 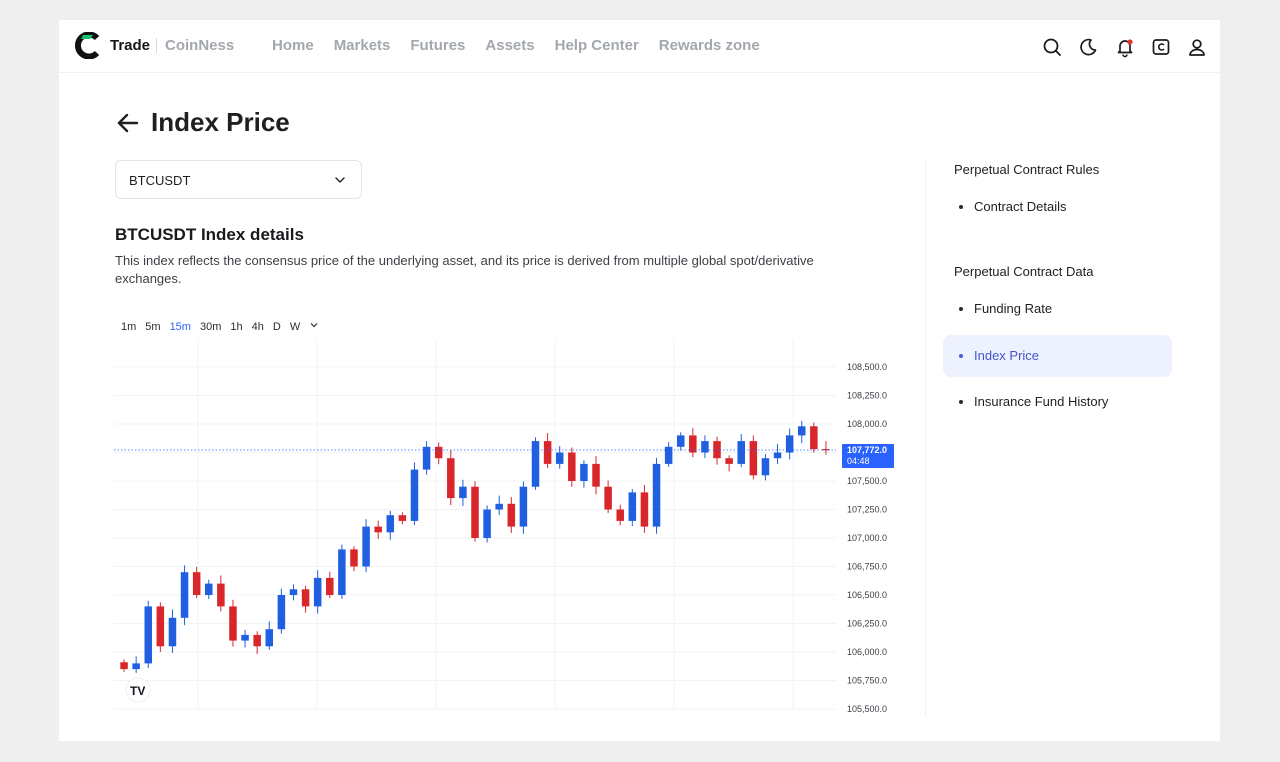 What do you see at coordinates (1007, 355) in the screenshot?
I see `sidebar-item-label: Index Price` at bounding box center [1007, 355].